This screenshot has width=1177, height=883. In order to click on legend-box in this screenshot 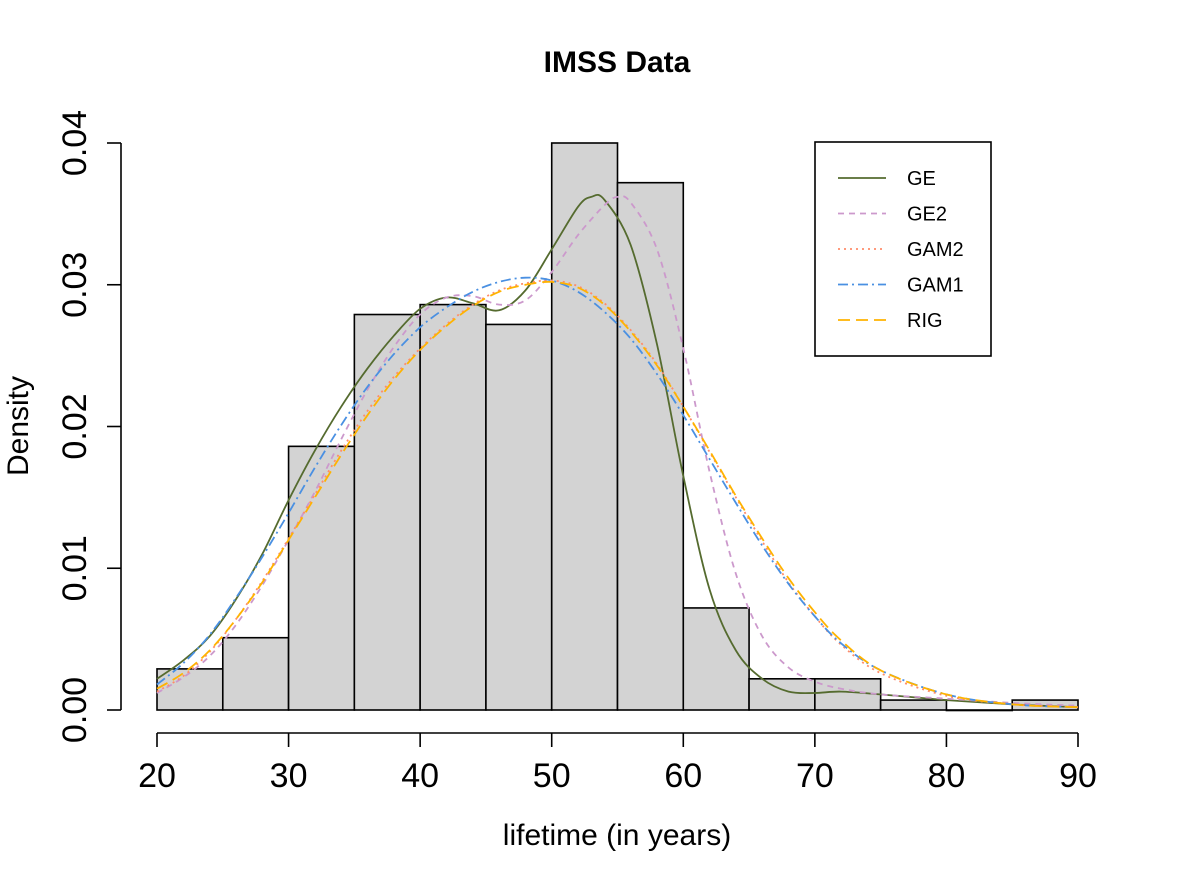, I will do `click(903, 249)`.